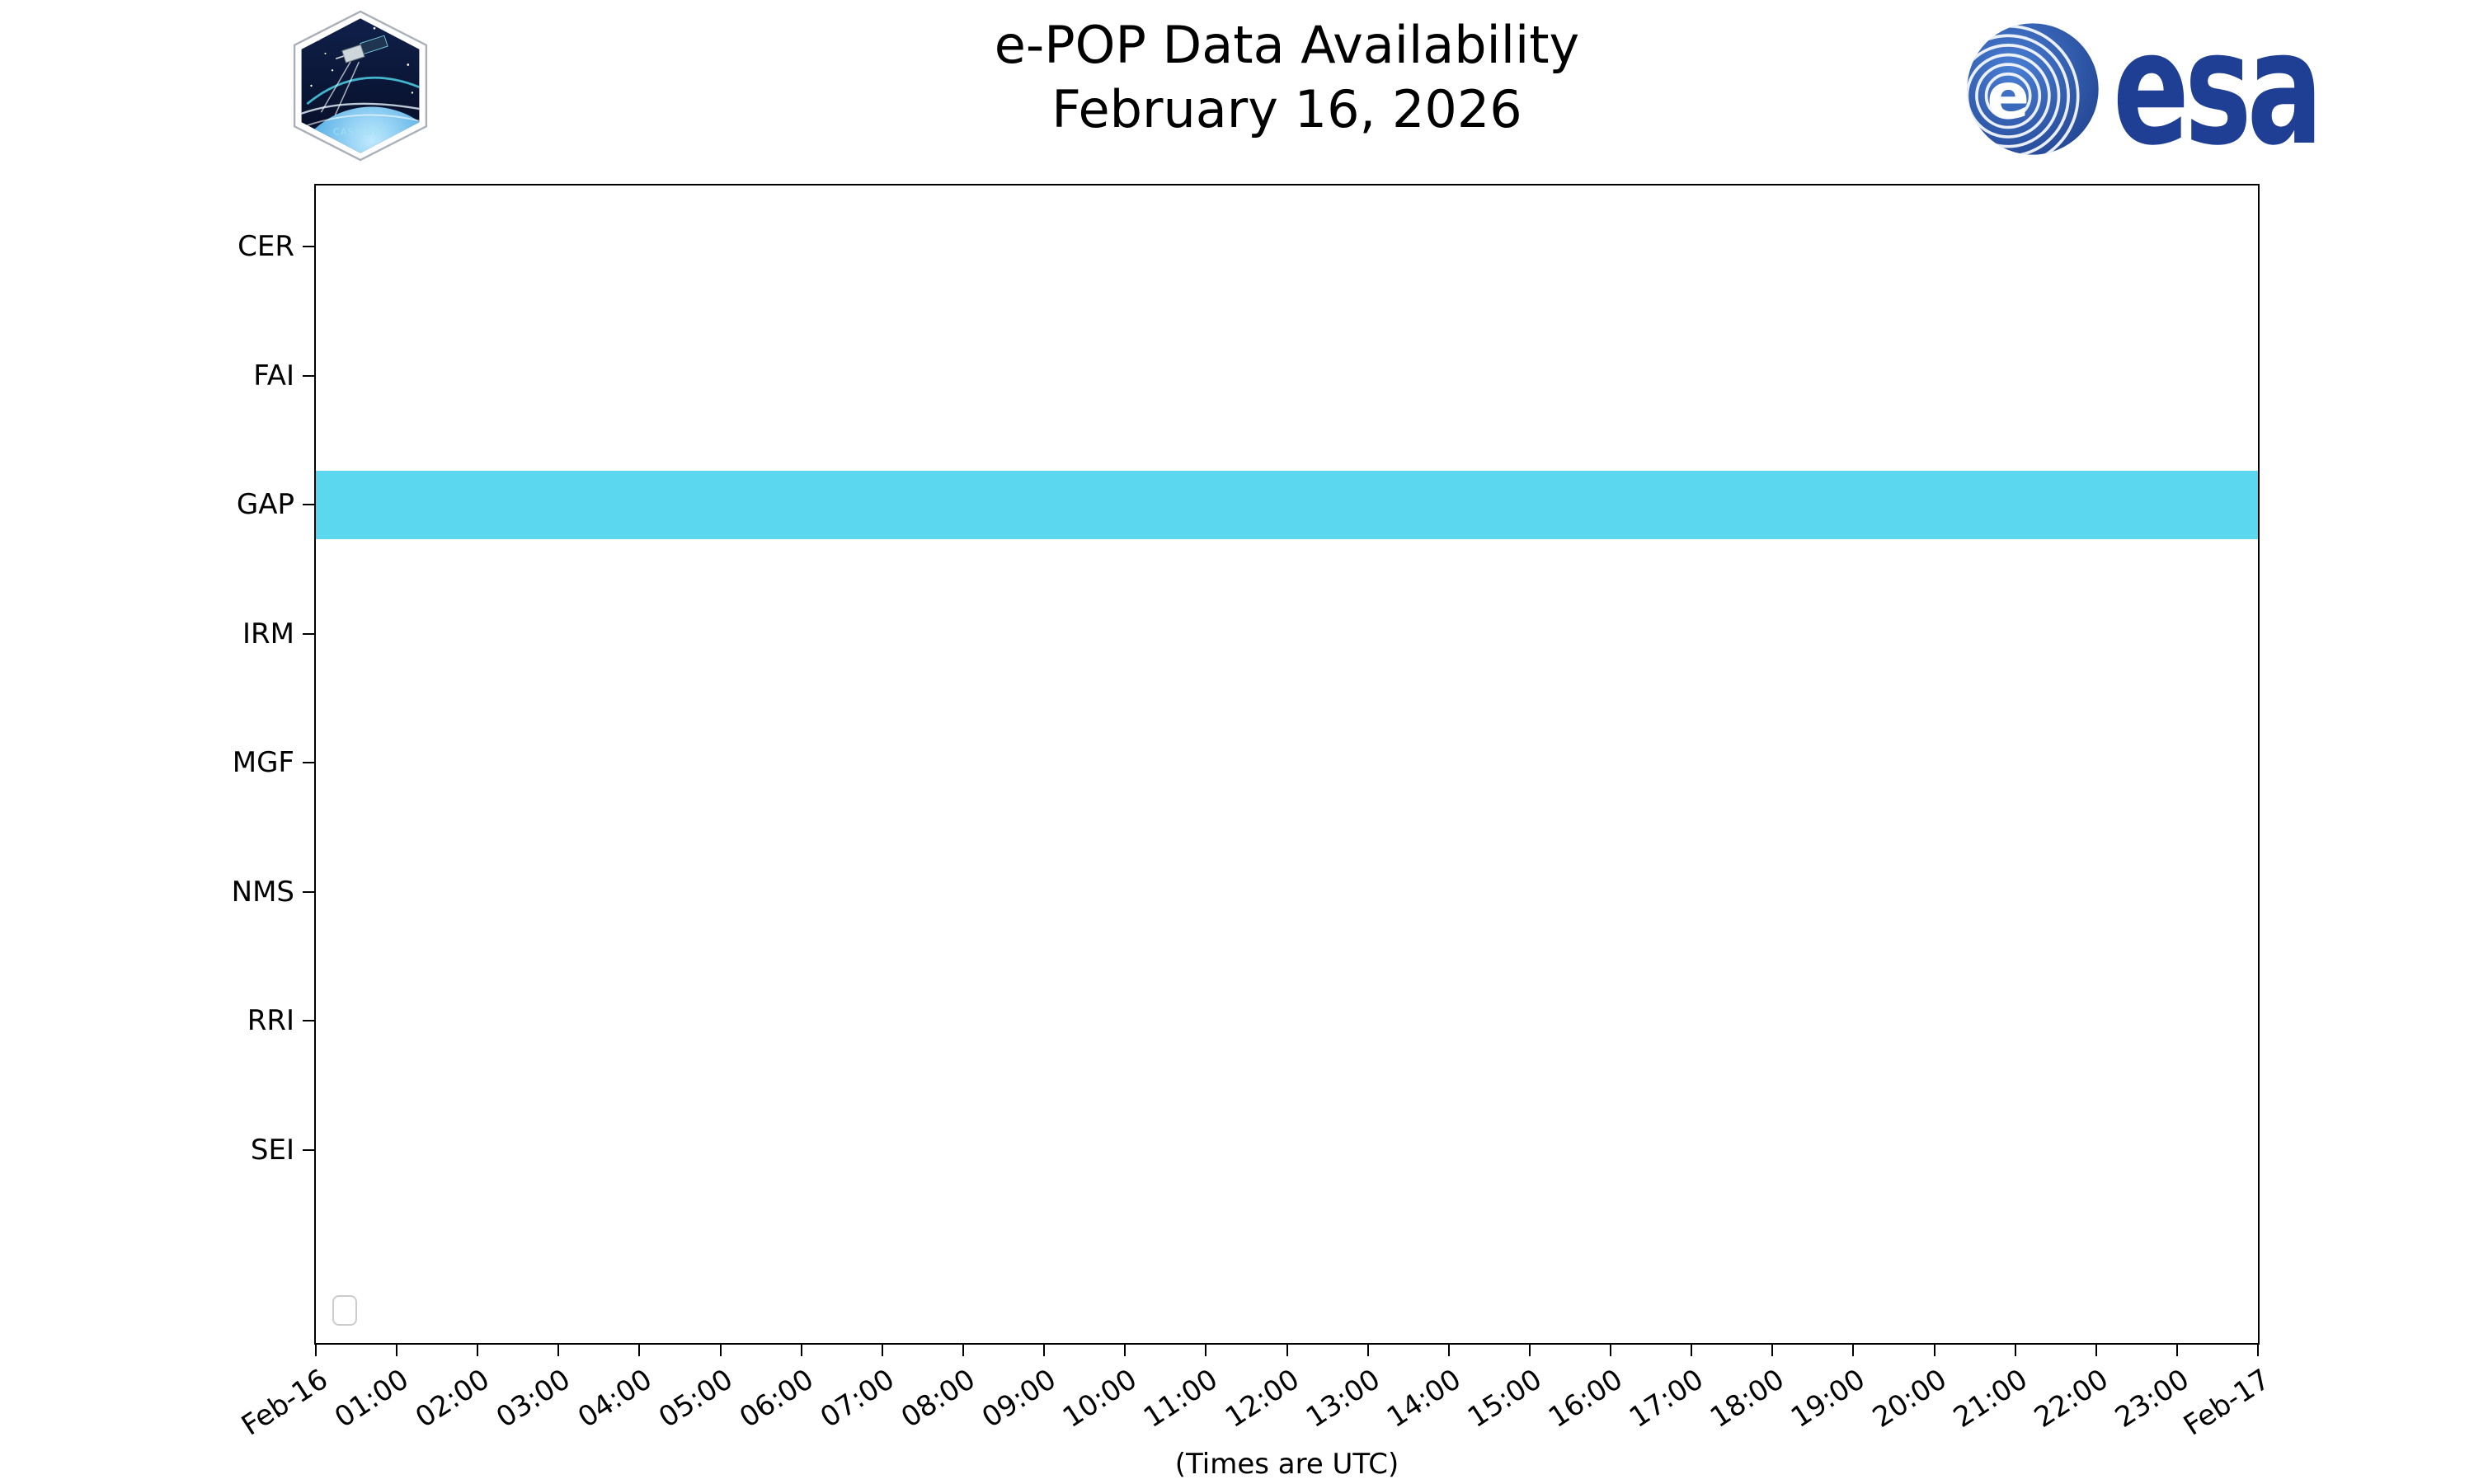 The height and width of the screenshot is (1484, 2474). Describe the element at coordinates (1666, 1399) in the screenshot. I see `x-tick-label-1700: 17:00` at that location.